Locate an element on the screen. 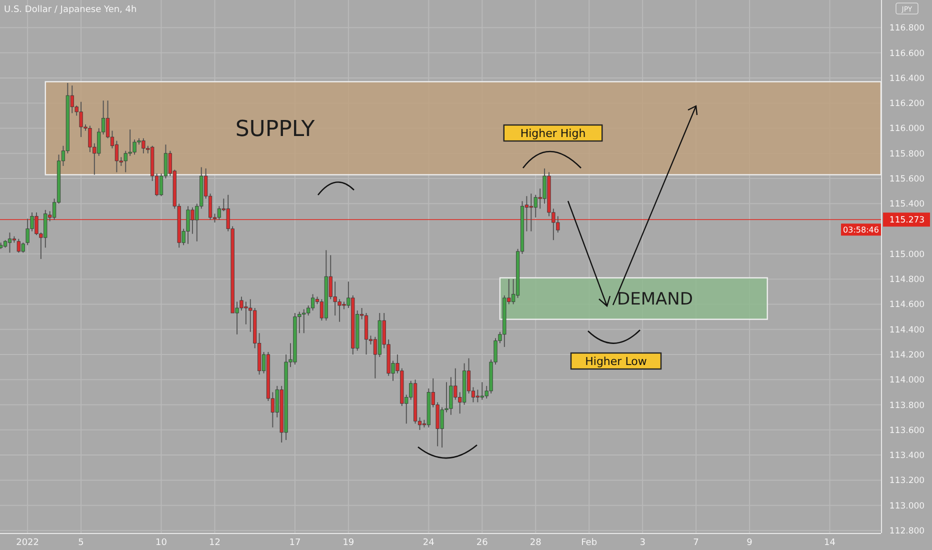 This screenshot has height=550, width=932. y-tick-label: 113.200 is located at coordinates (907, 481).